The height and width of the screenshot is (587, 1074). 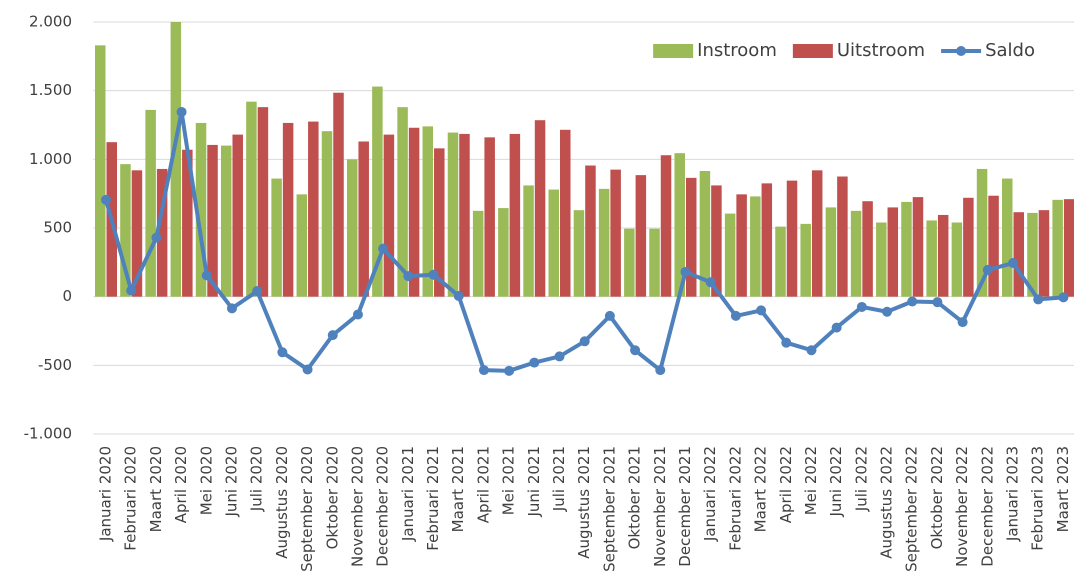 I want to click on legend-label: Saldo, so click(x=1010, y=50).